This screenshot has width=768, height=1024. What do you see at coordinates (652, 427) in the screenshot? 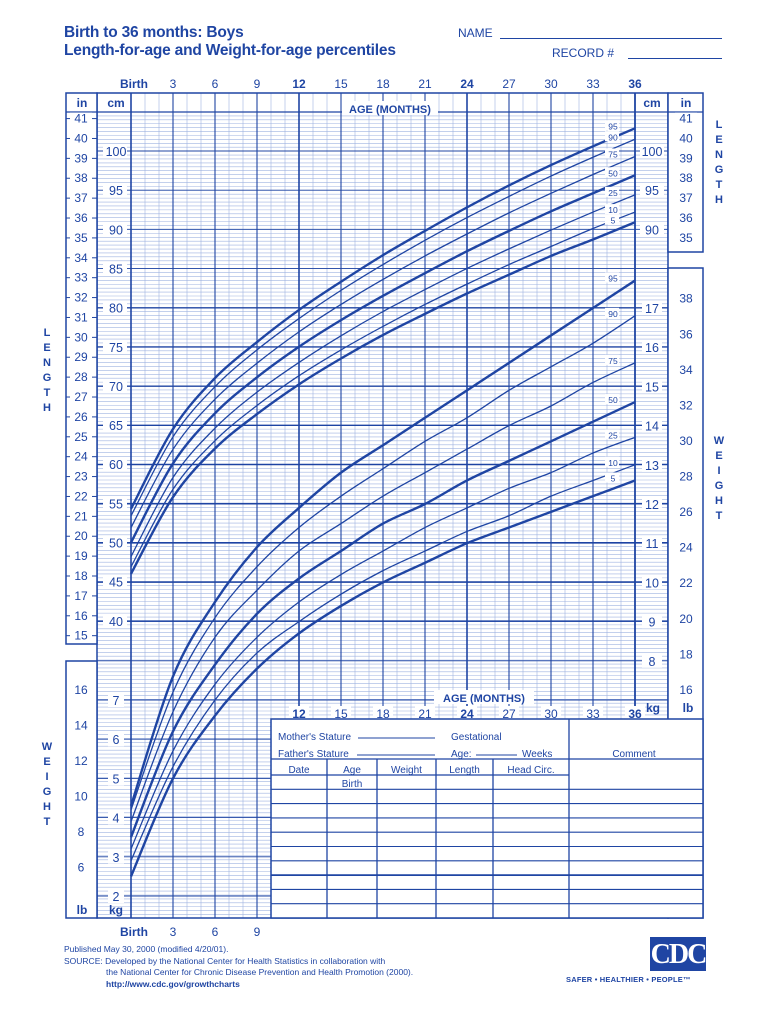
I see `svg-text: 14` at bounding box center [652, 427].